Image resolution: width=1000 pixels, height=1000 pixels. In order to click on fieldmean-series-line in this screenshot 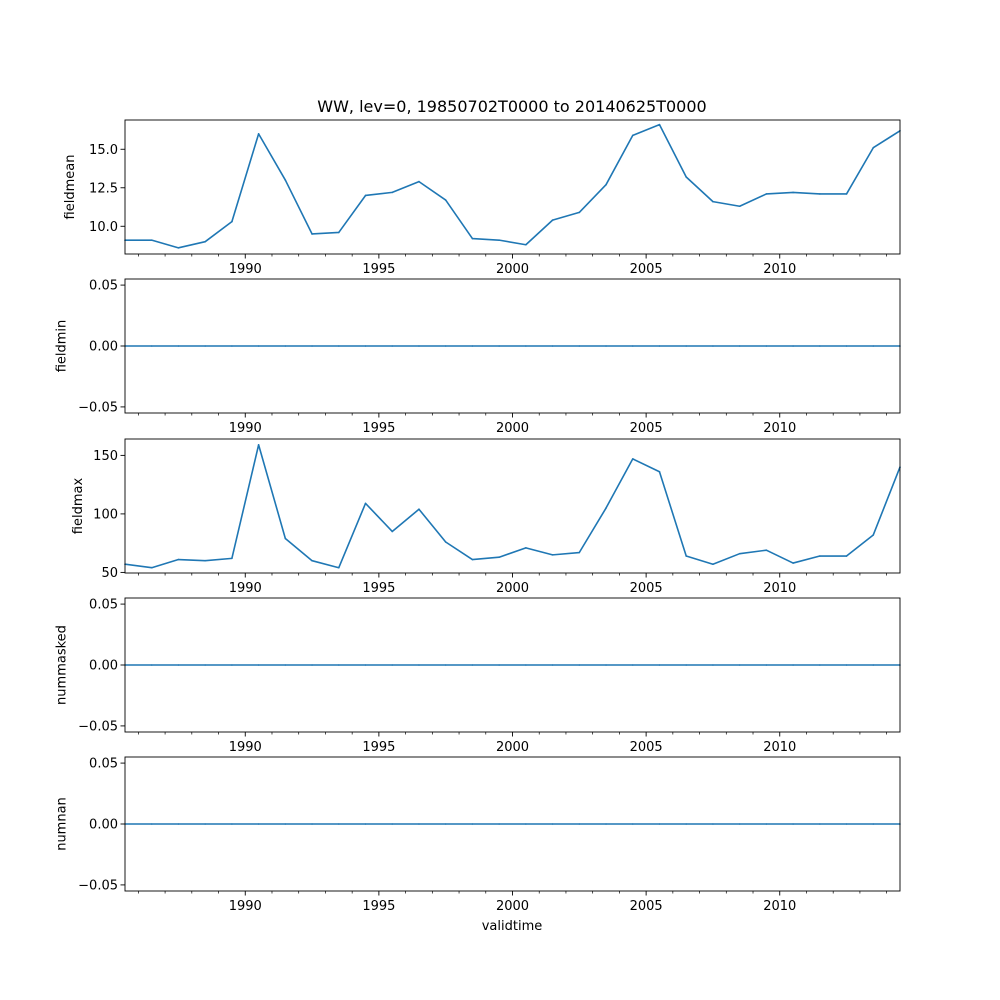, I will do `click(513, 186)`.